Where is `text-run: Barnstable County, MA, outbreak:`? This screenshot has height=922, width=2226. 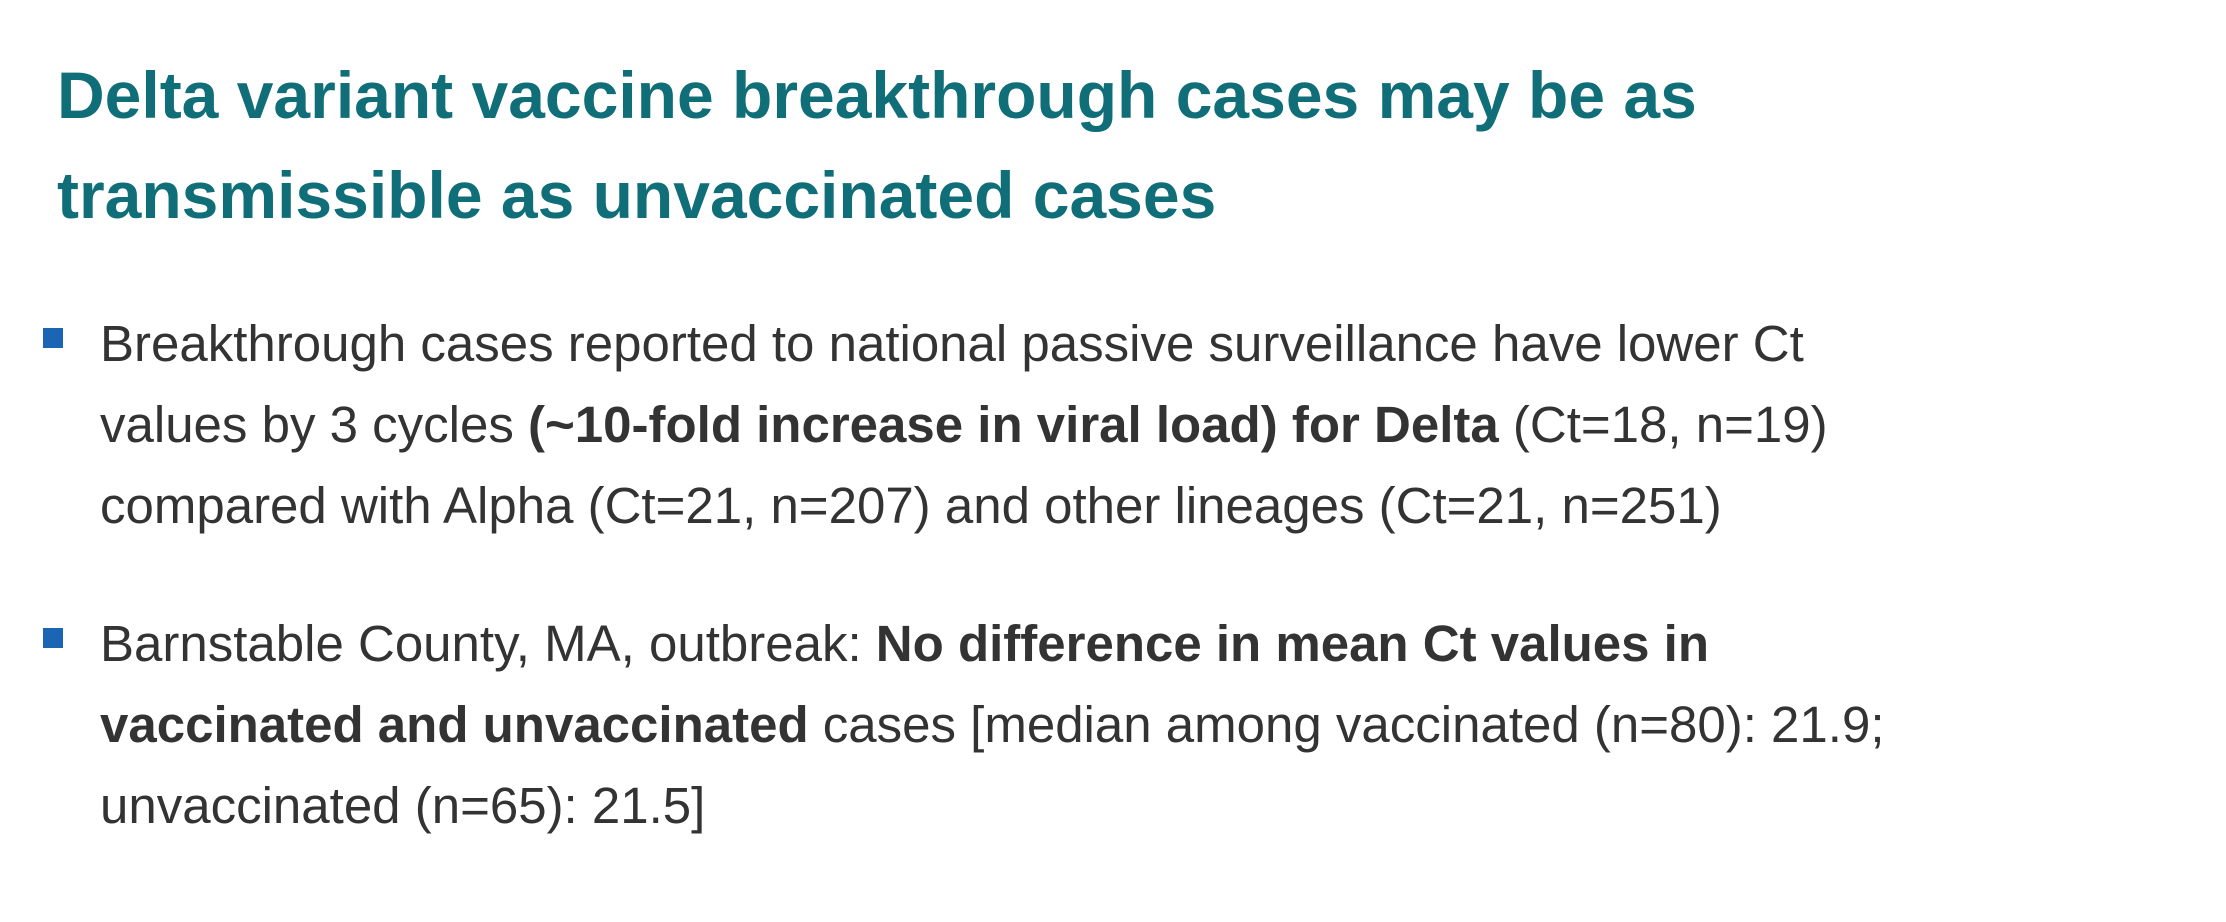 text-run: Barnstable County, MA, outbreak: is located at coordinates (488, 643).